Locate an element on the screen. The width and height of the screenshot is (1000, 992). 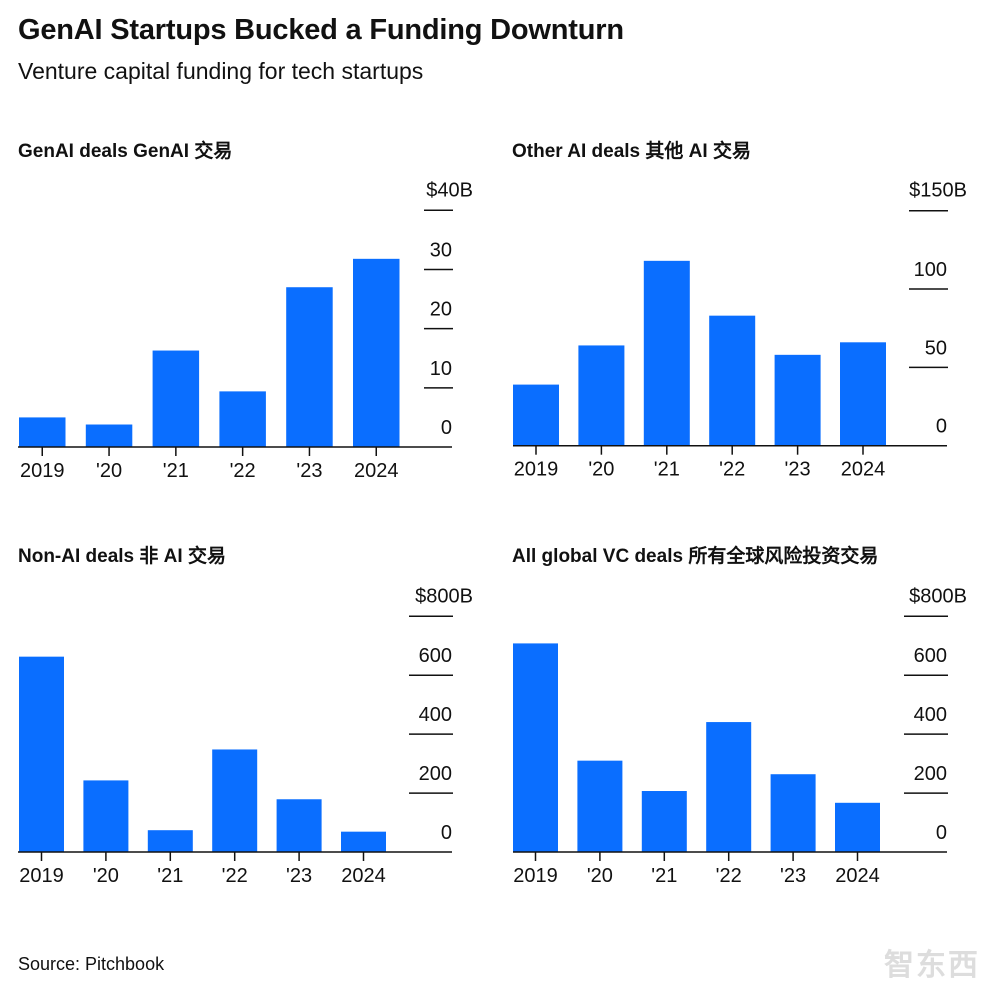
watermark-logo: 智东西 is located at coordinates (932, 965).